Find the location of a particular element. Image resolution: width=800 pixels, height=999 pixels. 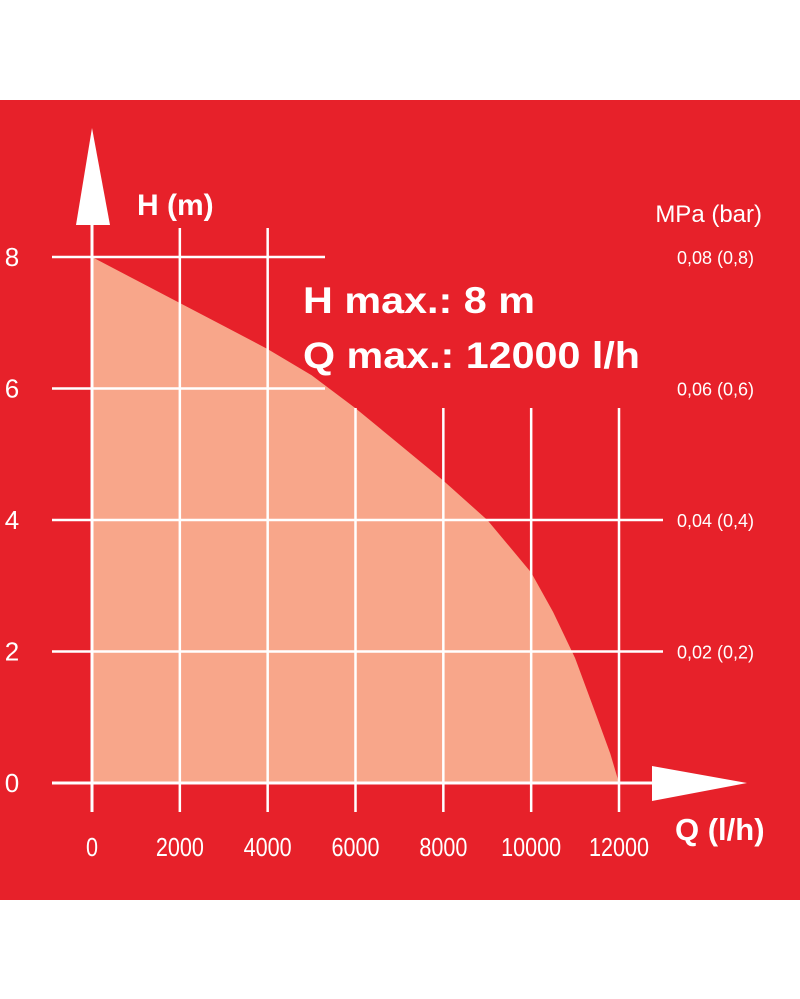

y2-tick-label-2: 0,04 (0,4) is located at coordinates (715, 521).